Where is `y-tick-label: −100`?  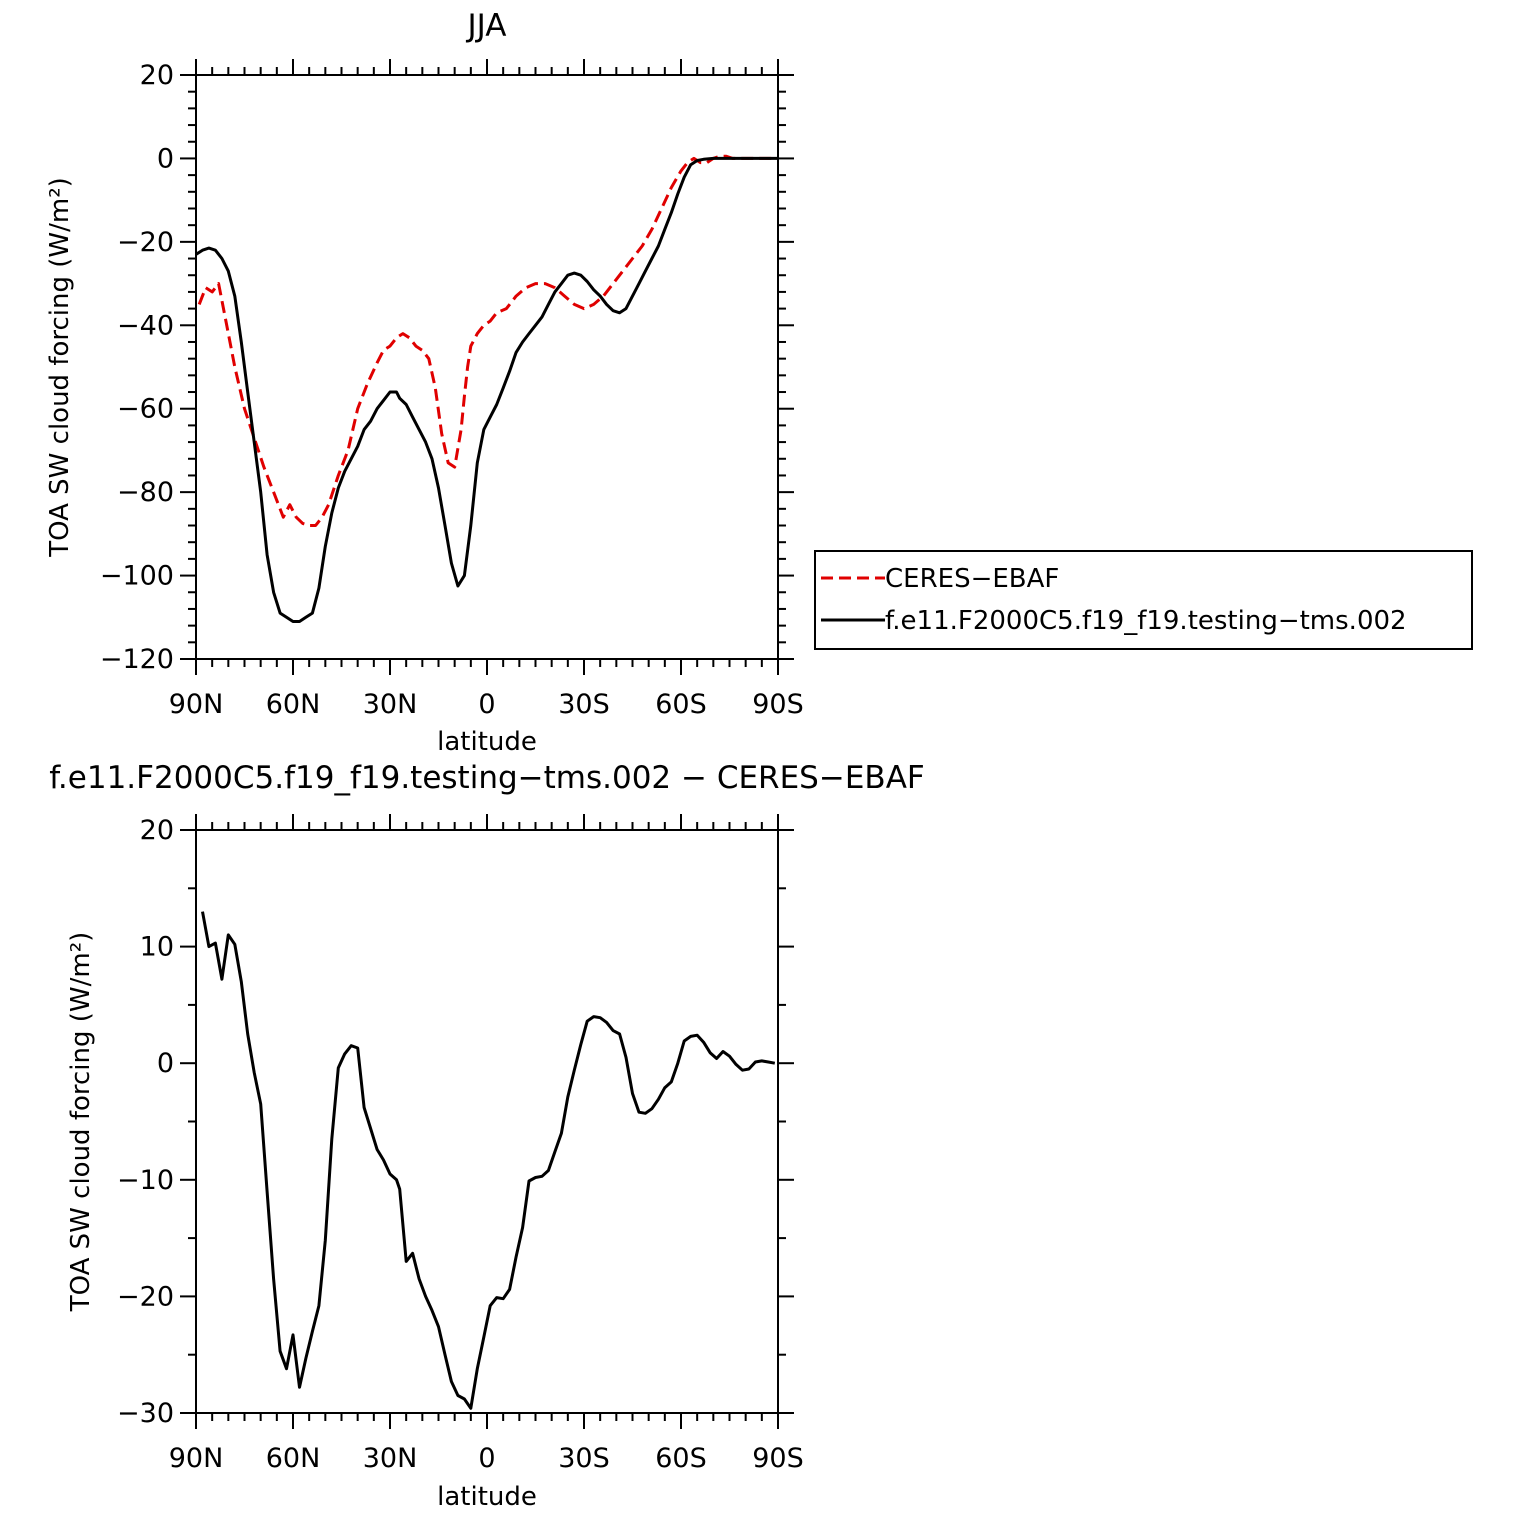
y-tick-label: −100 is located at coordinates (137, 576).